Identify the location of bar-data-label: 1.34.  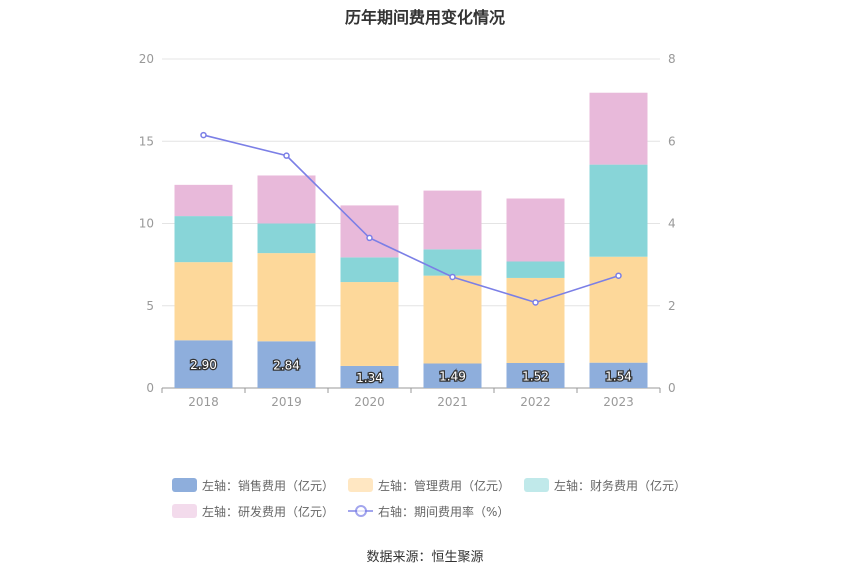
(369, 378).